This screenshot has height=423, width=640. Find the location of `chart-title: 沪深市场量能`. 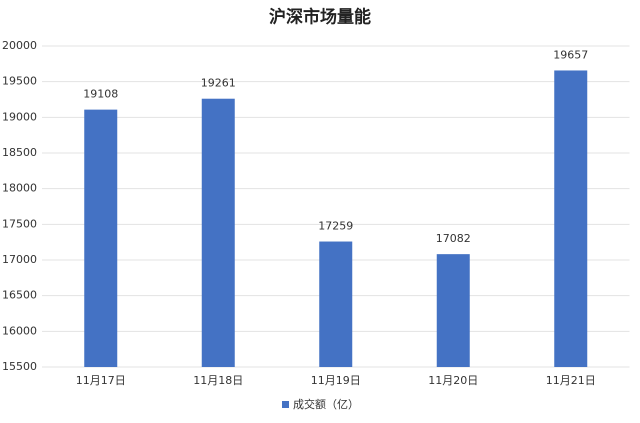

chart-title: 沪深市场量能 is located at coordinates (320, 17).